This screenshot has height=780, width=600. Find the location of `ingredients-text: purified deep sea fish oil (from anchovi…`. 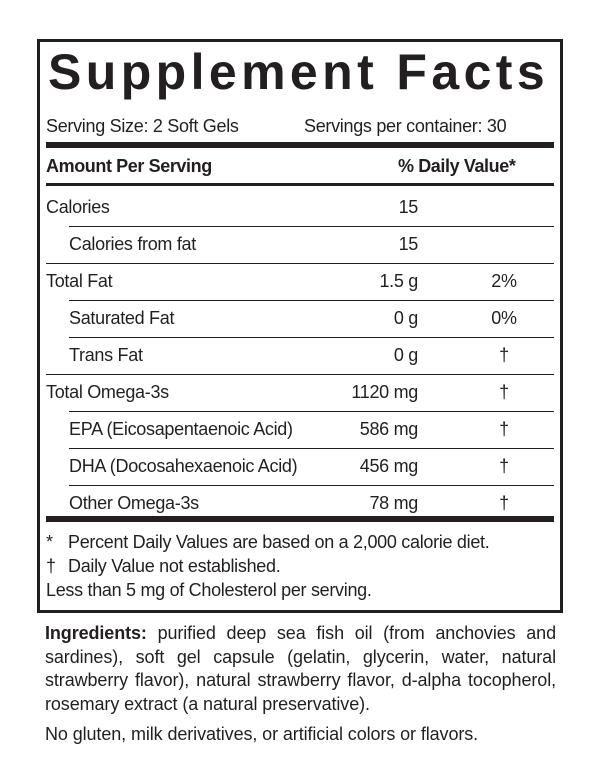

ingredients-text: purified deep sea fish oil (from anchovi… is located at coordinates (301, 668).